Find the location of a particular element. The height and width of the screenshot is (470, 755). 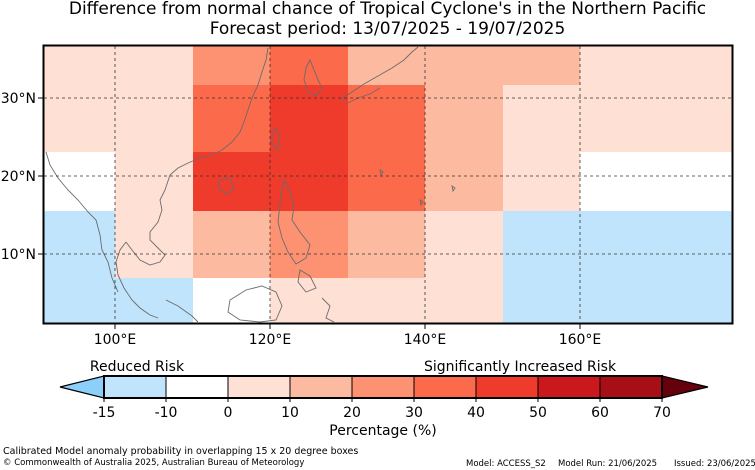

colorbar-tick-label: 40 is located at coordinates (476, 413).